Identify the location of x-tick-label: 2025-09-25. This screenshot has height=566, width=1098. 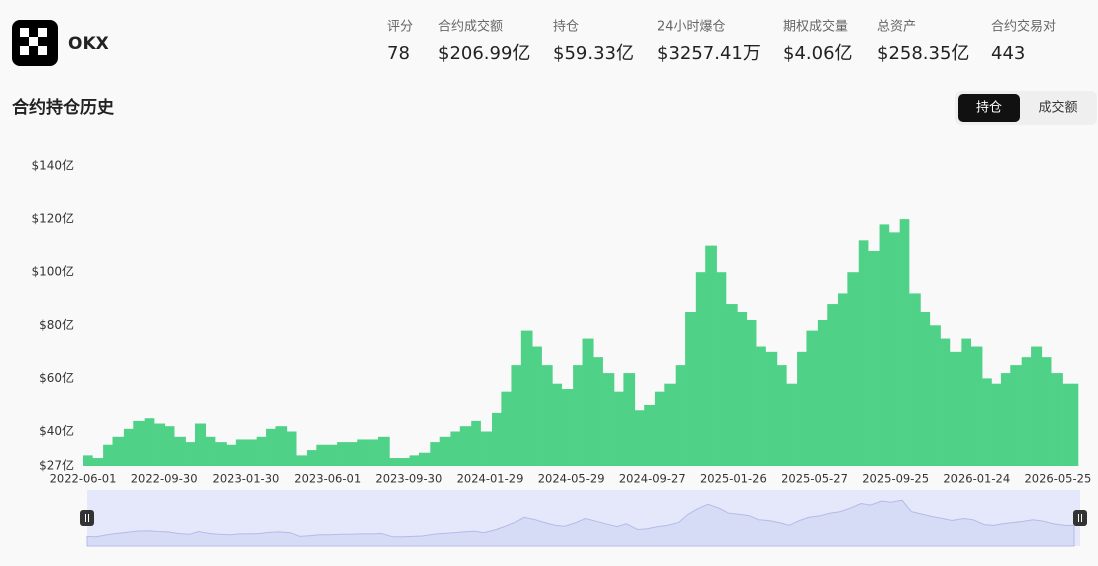
(895, 479).